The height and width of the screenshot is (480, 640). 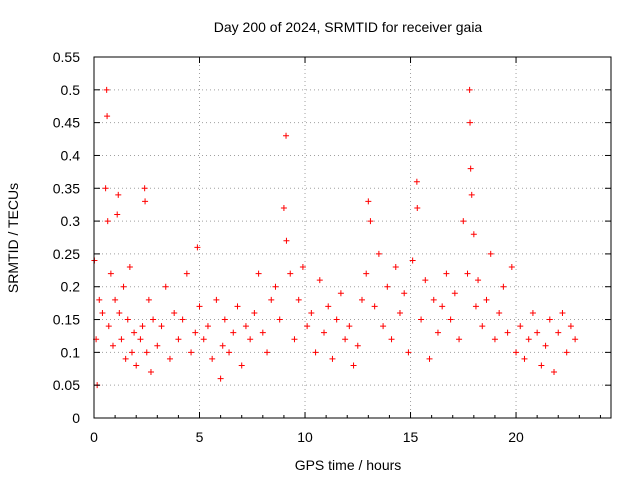 What do you see at coordinates (66, 385) in the screenshot?
I see `y-tick-label: 0.05` at bounding box center [66, 385].